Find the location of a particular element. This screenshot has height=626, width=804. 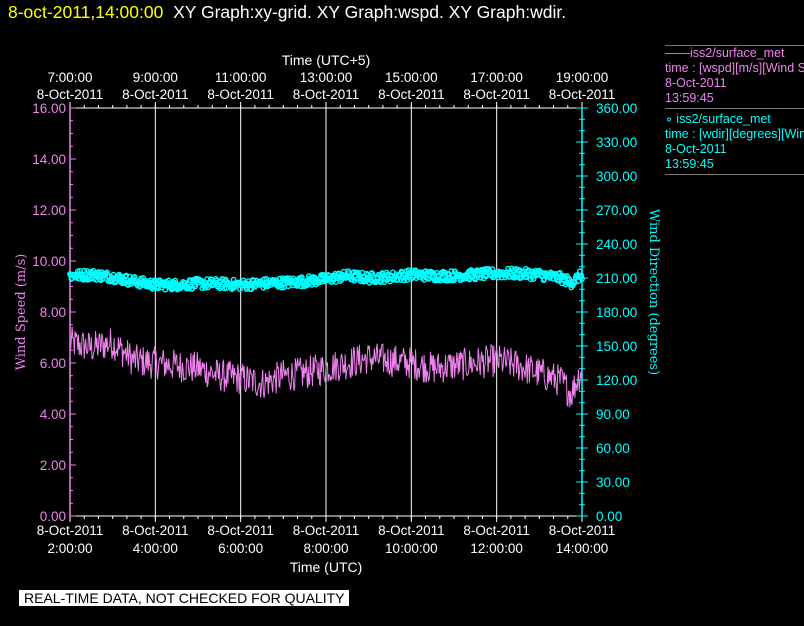

x-tick-label-top-time: 15:00:00 is located at coordinates (411, 77).